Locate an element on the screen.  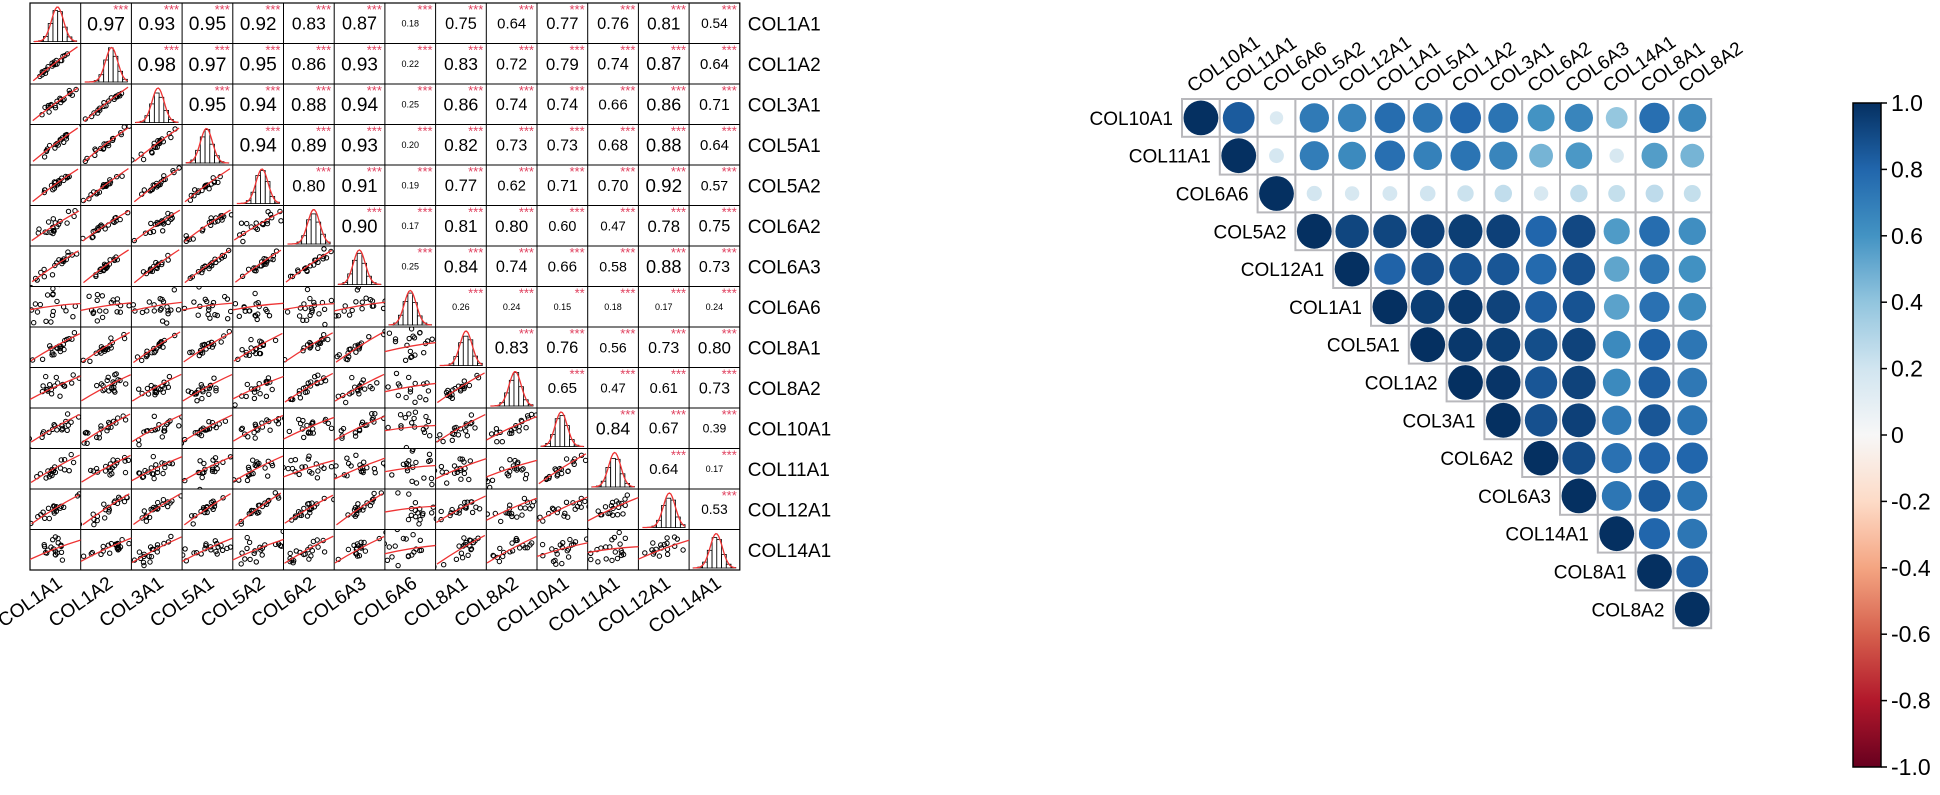
correlation-value: 0.87 is located at coordinates (663, 64).